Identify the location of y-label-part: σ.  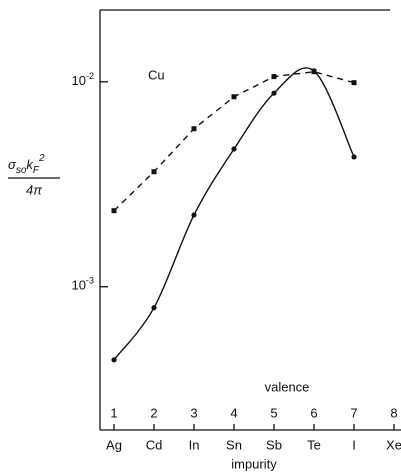
(12, 164).